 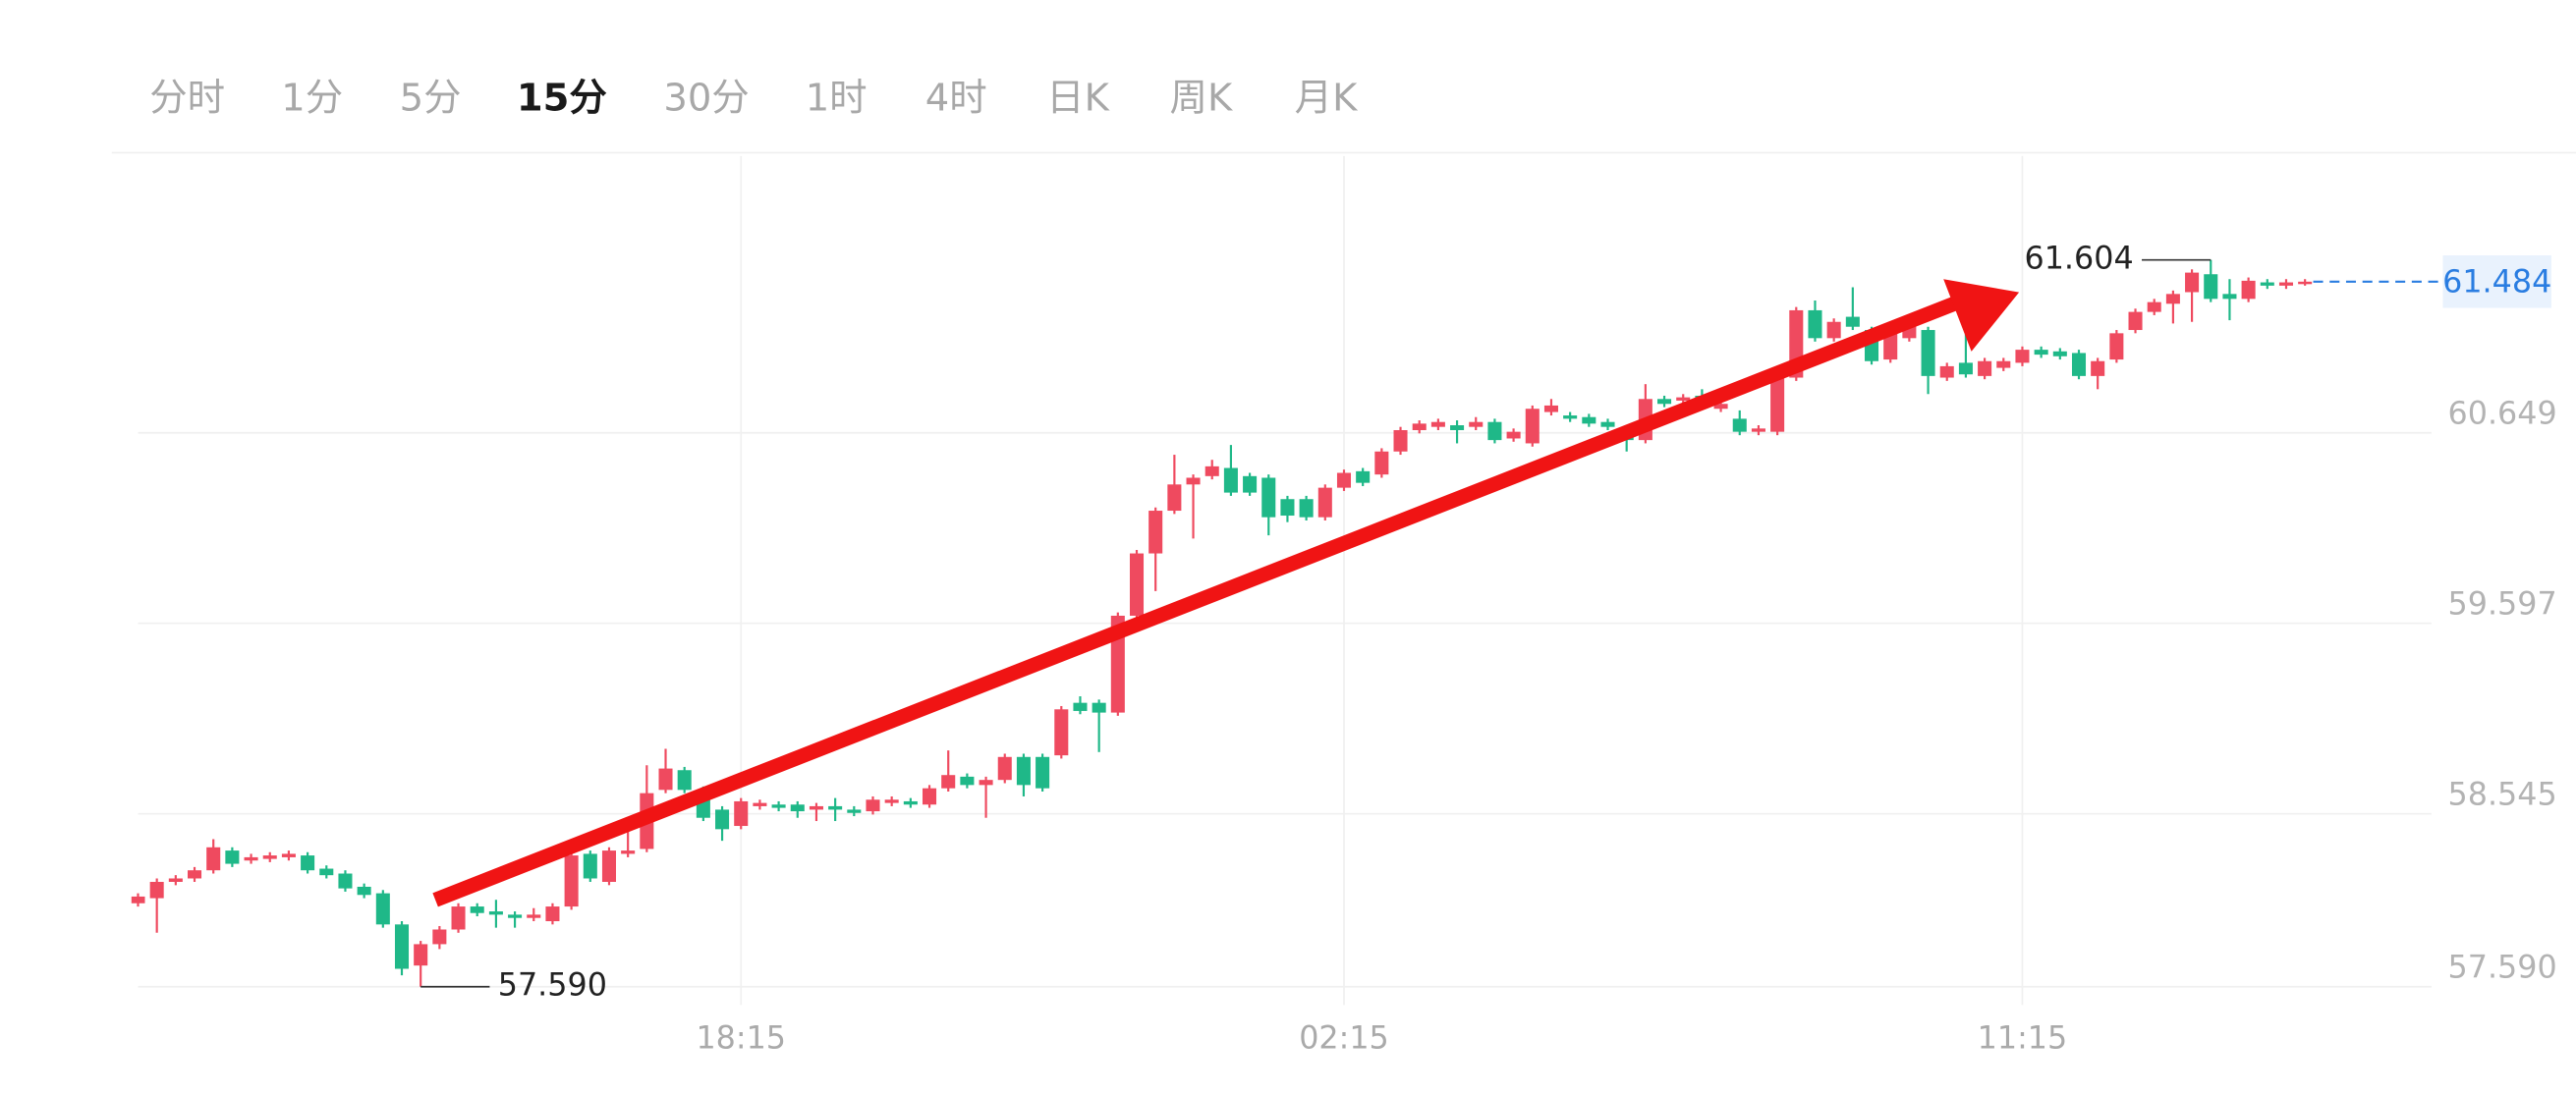 I want to click on timeframe-tab: 1分, so click(x=312, y=99).